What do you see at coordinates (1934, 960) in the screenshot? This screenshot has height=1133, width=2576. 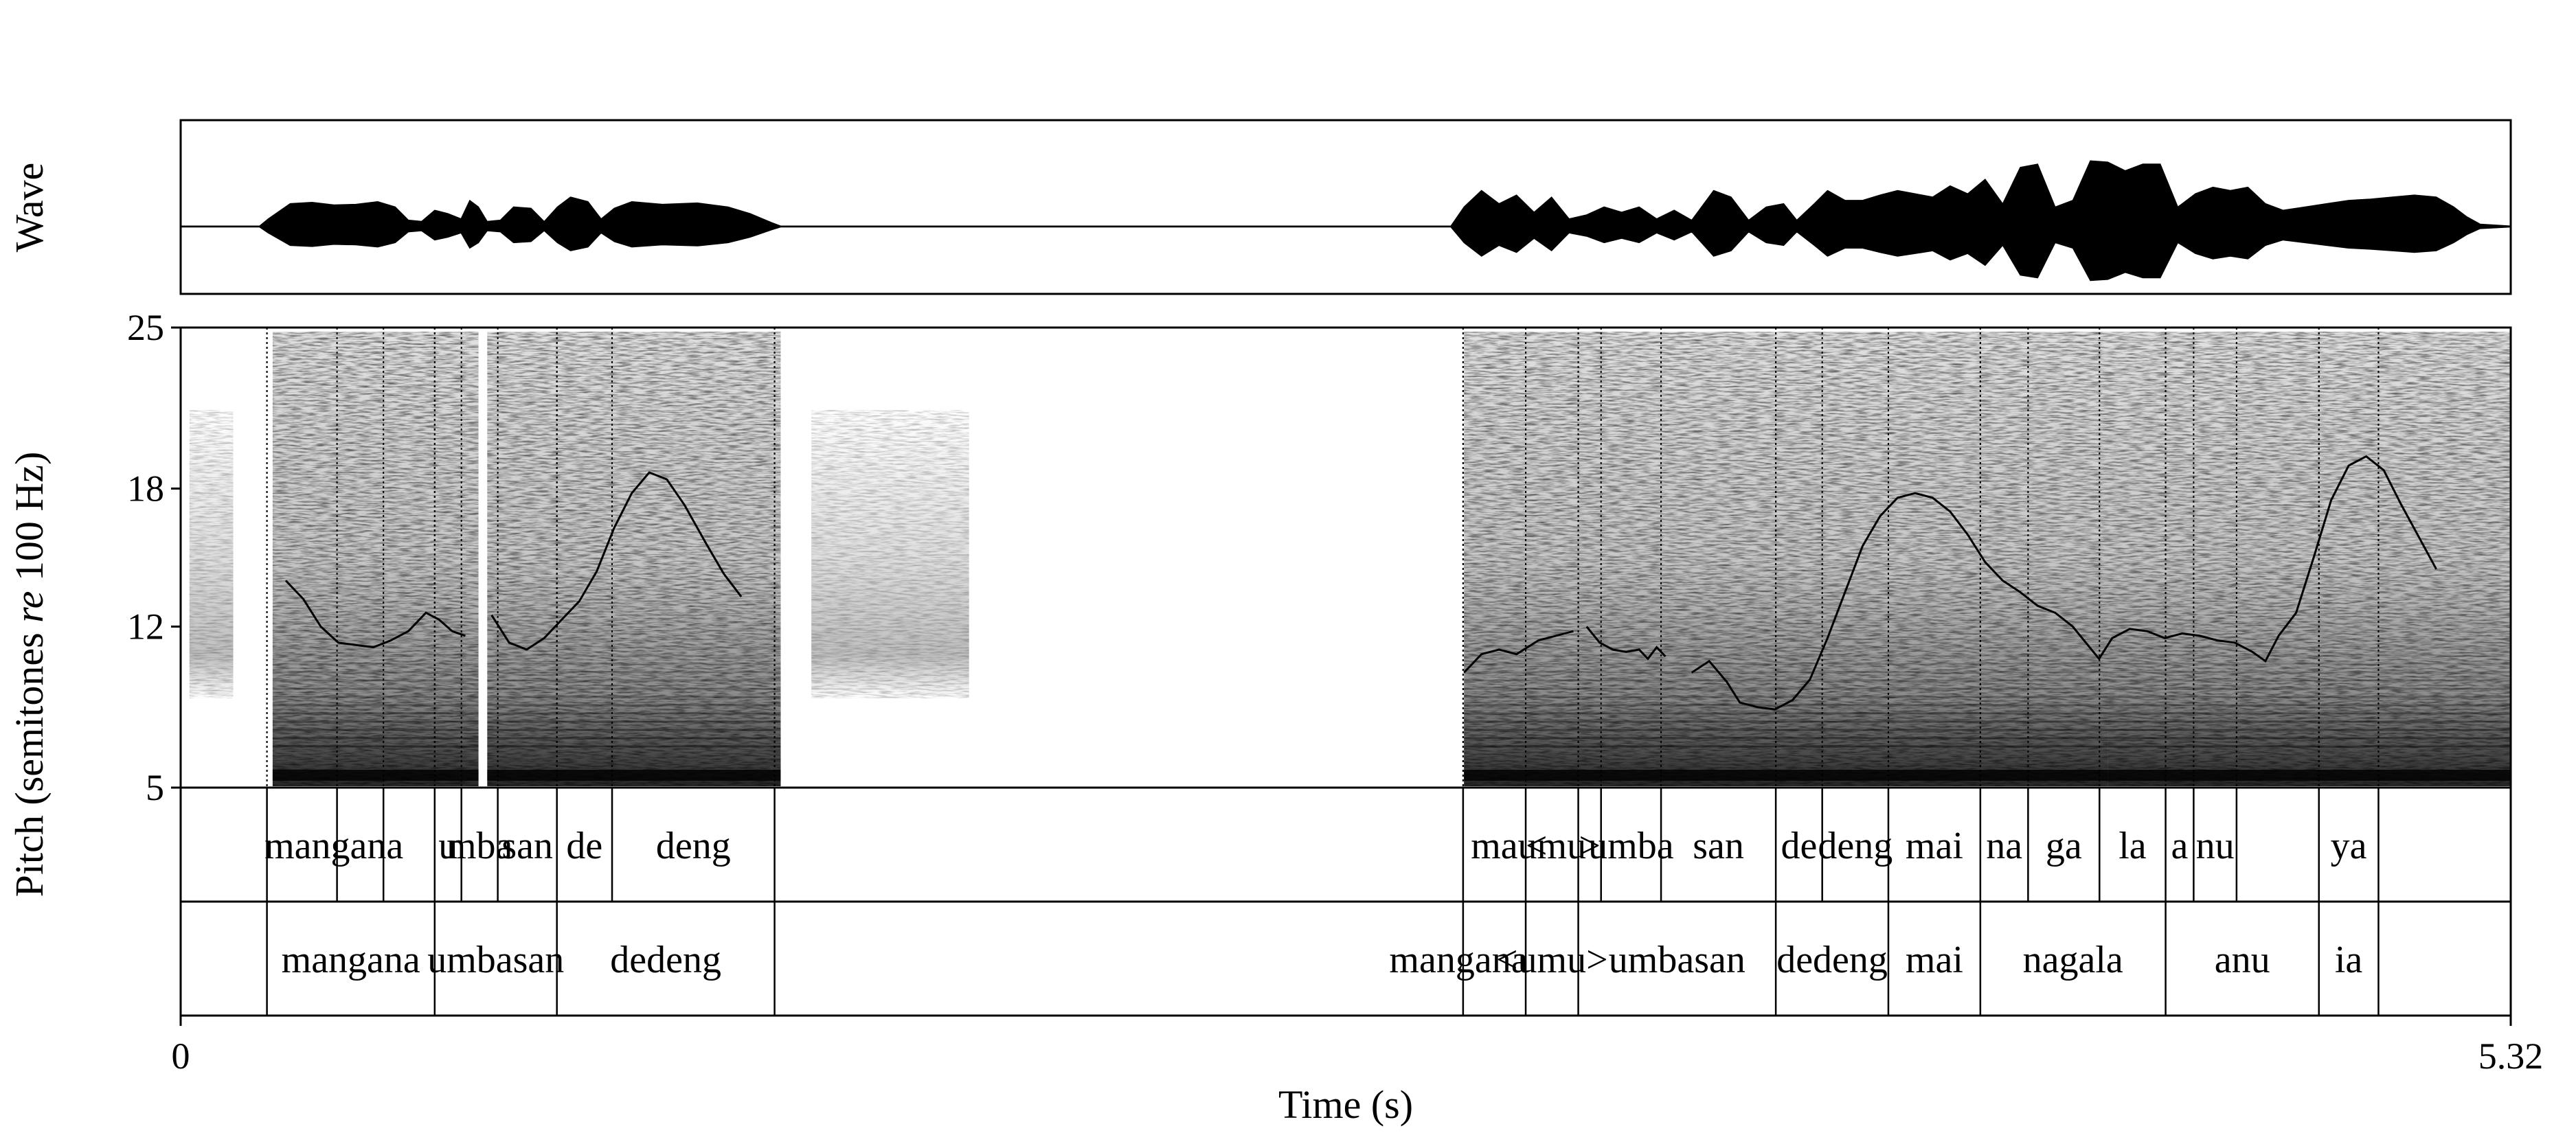 I see `tier-2-label: mai` at bounding box center [1934, 960].